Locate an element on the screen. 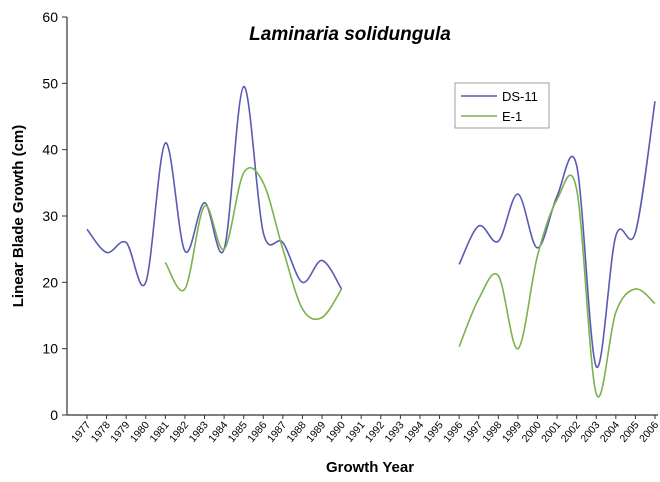  y-tick-label: 20 is located at coordinates (50, 282).